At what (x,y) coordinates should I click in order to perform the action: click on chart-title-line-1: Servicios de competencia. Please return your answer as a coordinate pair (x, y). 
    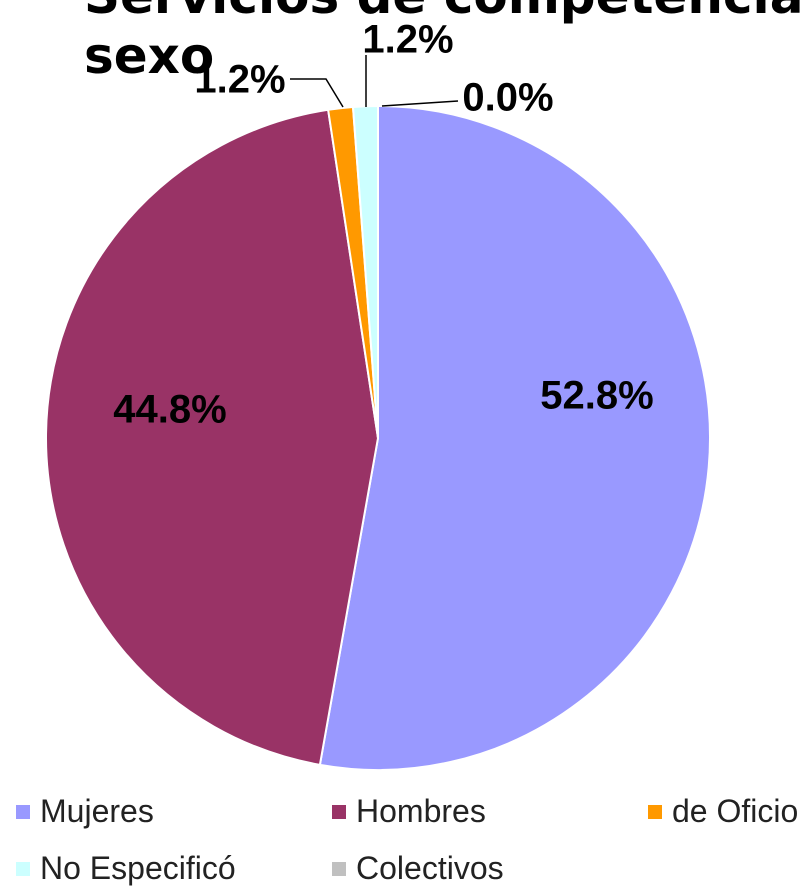
    Looking at the image, I should click on (443, 13).